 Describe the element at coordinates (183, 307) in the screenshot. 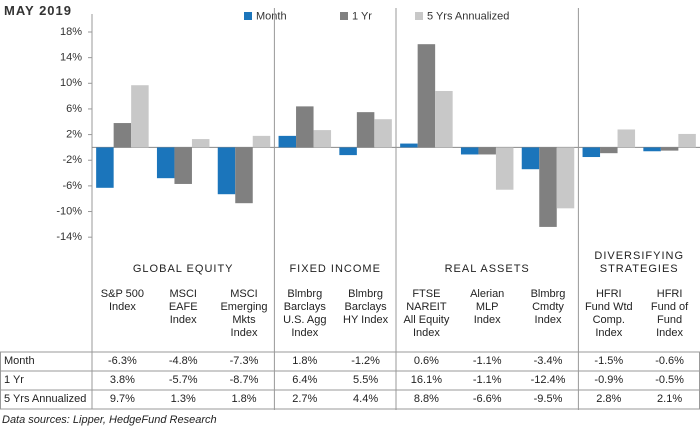

I see `category-label: MSCI EAFE Index` at that location.